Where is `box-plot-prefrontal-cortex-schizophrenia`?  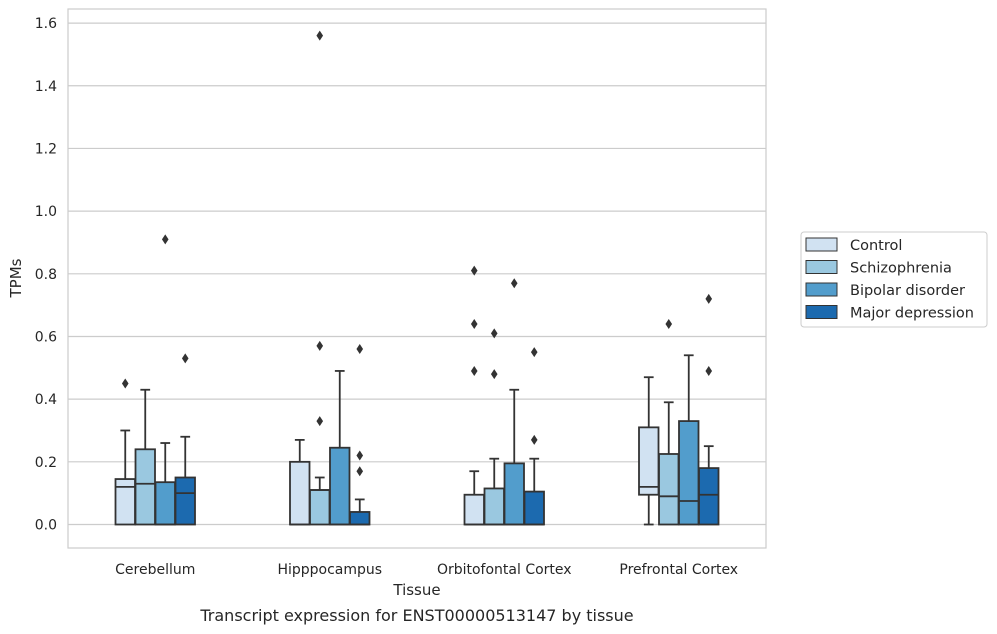 box-plot-prefrontal-cortex-schizophrenia is located at coordinates (669, 422).